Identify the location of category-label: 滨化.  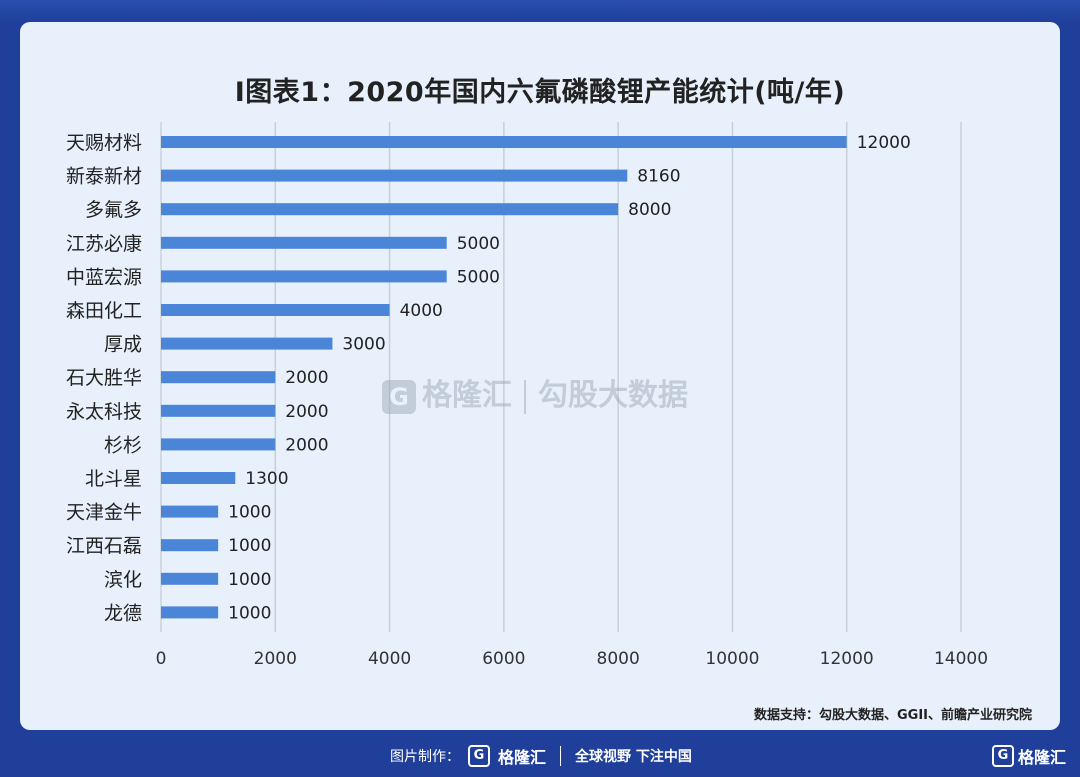
(123, 580).